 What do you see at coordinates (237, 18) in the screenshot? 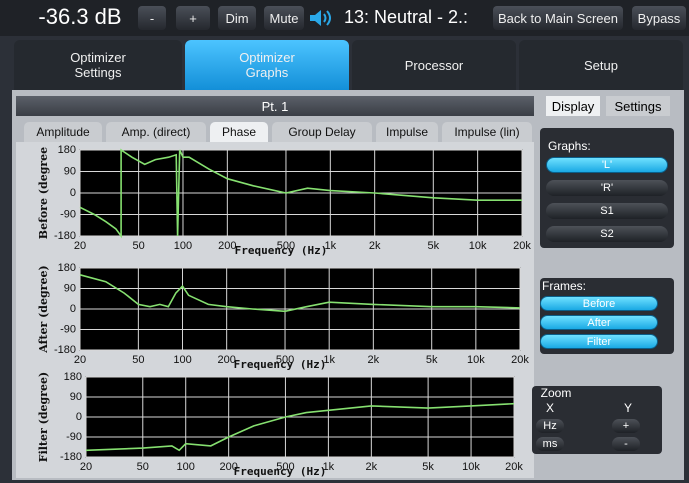
I see `dim-button: Dim` at bounding box center [237, 18].